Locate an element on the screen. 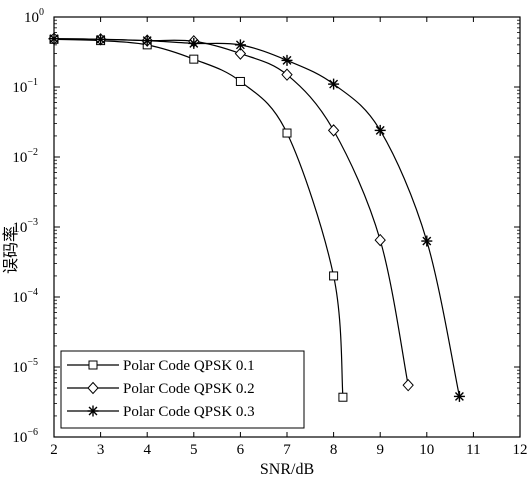 The image size is (529, 481). x-axis-label: SNR/dB is located at coordinates (287, 469).